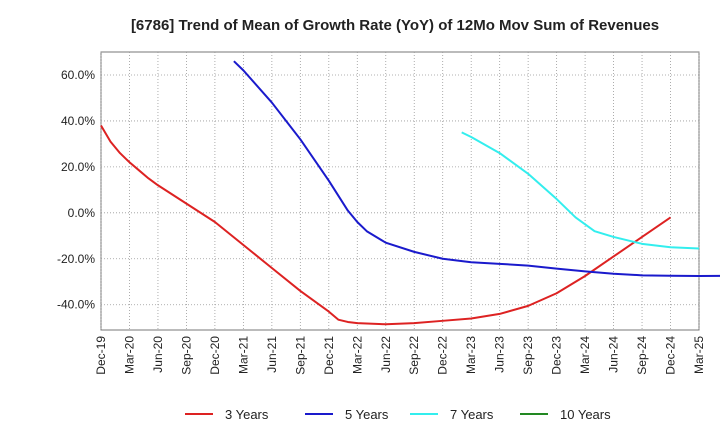 The image size is (720, 440). What do you see at coordinates (386, 354) in the screenshot?
I see `x-tick-label: Jun-22` at bounding box center [386, 354].